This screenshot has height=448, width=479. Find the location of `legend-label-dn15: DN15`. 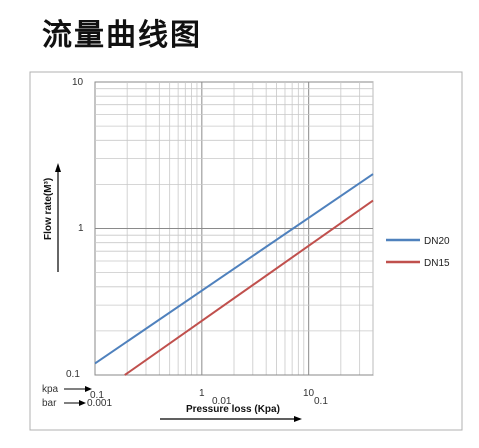

legend-label-dn15: DN15 is located at coordinates (437, 263).